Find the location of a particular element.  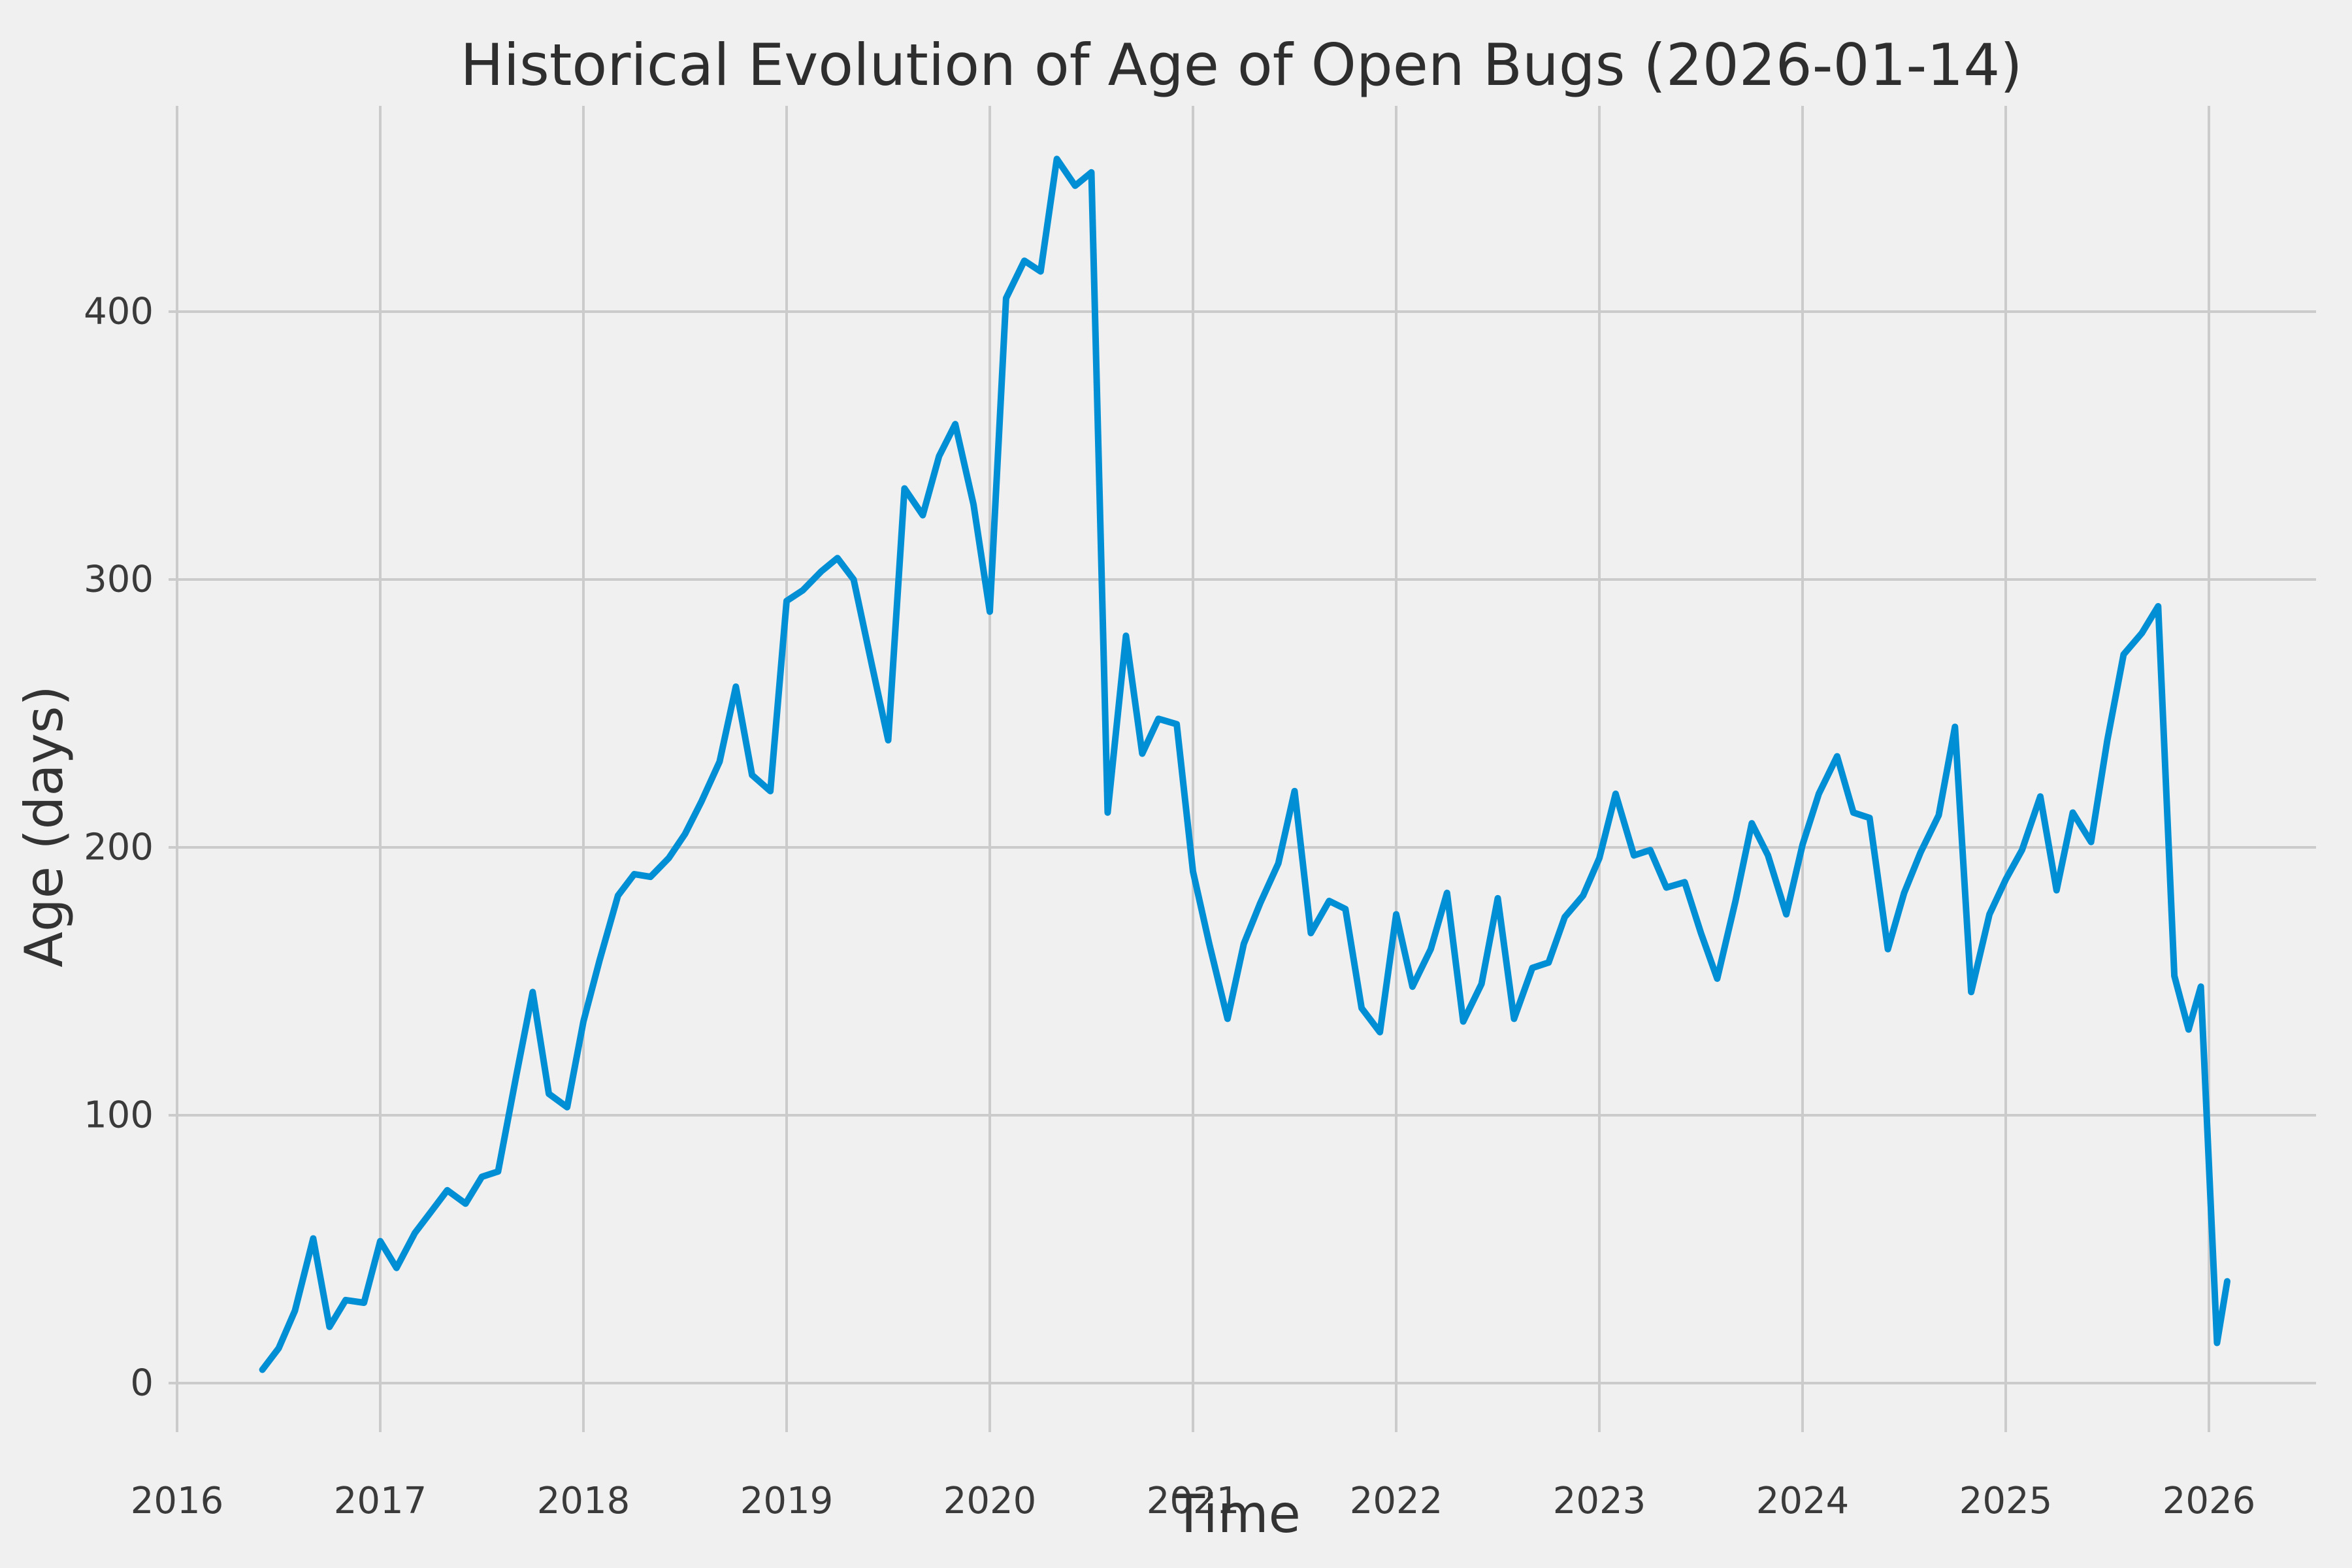

x-tick-label: 2019 is located at coordinates (787, 1501).